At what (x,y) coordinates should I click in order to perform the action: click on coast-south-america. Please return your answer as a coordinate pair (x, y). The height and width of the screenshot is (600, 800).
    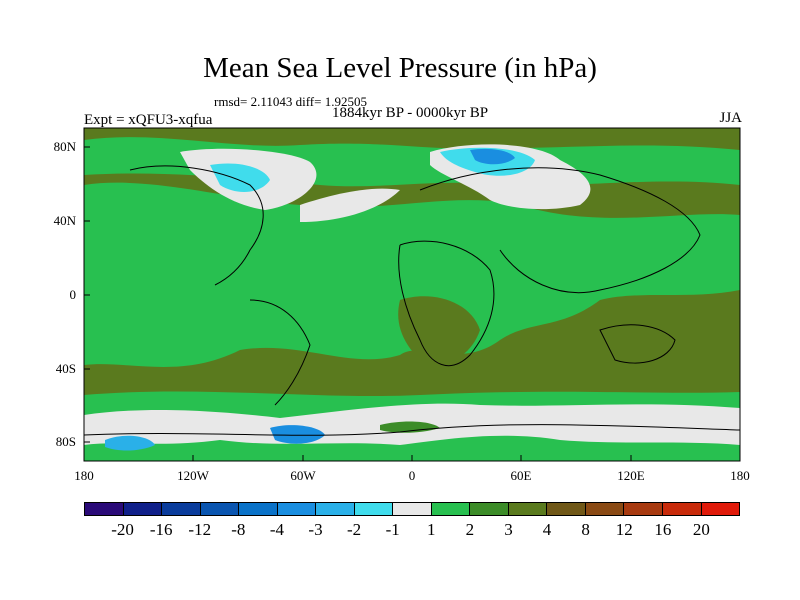
    Looking at the image, I should click on (280, 352).